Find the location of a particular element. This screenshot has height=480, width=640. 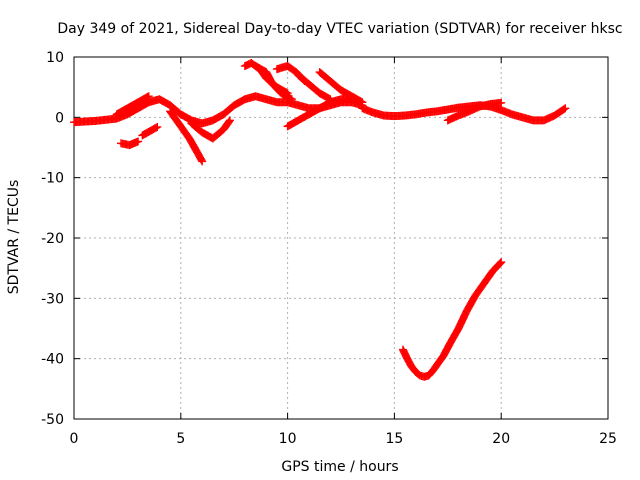

x-tick-label: 5 is located at coordinates (180, 439).